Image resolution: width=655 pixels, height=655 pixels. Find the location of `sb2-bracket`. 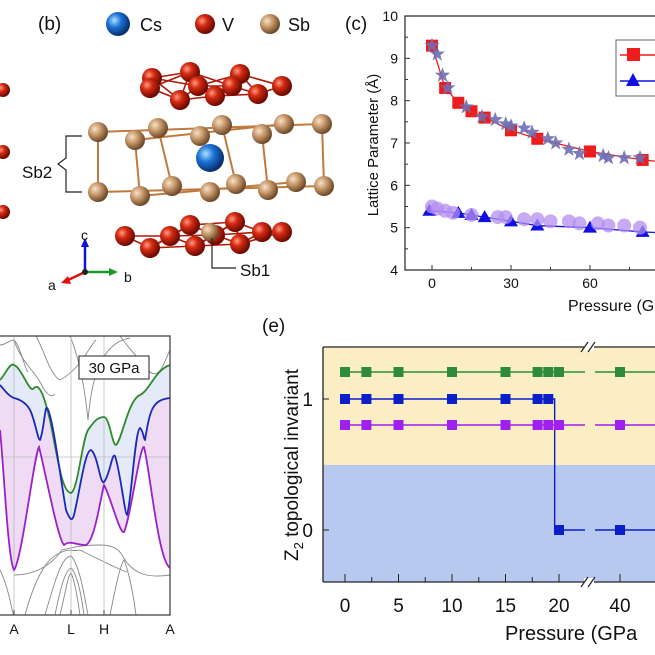

sb2-bracket is located at coordinates (69, 164).